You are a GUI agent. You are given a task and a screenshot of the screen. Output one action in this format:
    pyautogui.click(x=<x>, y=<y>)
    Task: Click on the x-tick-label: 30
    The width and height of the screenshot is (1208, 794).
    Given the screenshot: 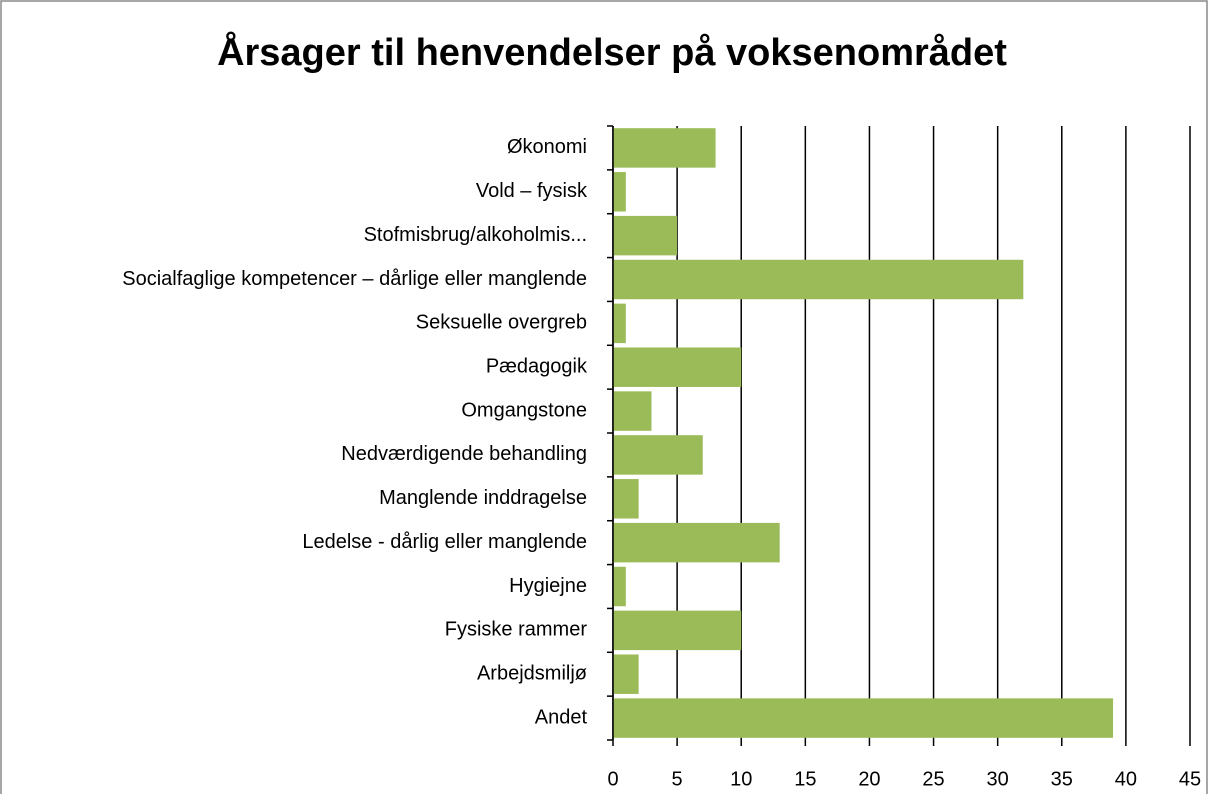 What is the action you would take?
    pyautogui.click(x=998, y=779)
    